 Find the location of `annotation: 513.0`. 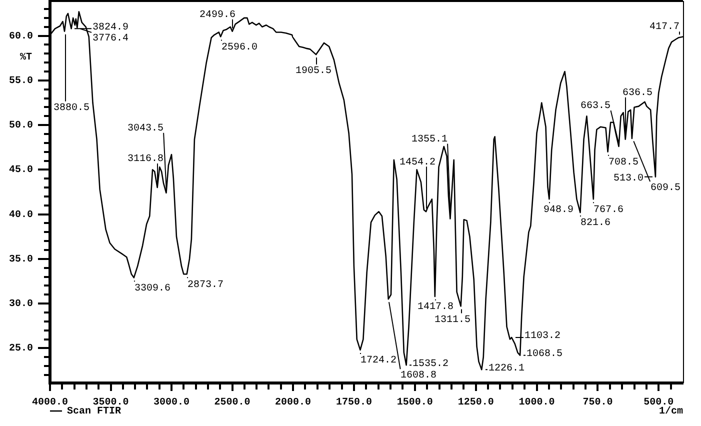

annotation: 513.0 is located at coordinates (628, 178).